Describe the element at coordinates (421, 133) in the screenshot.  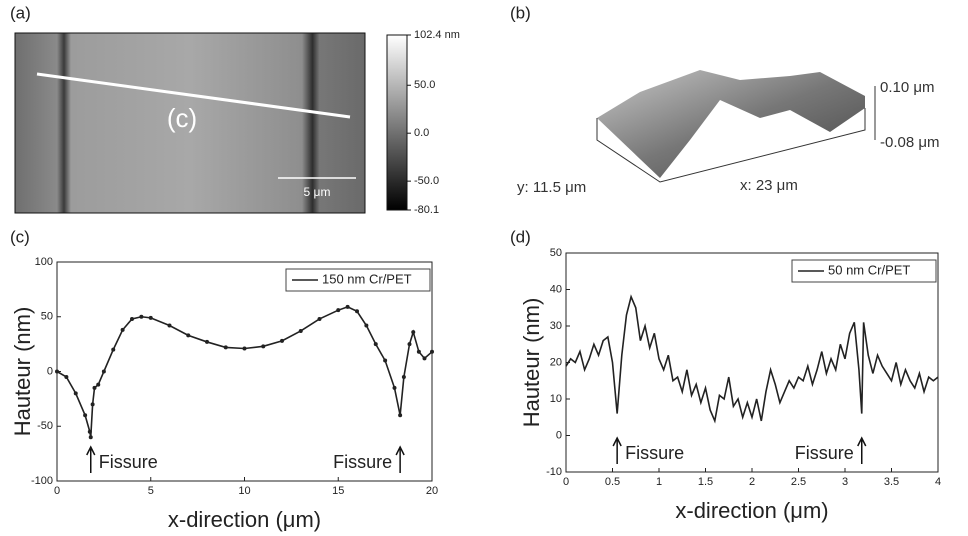
I see `colorbar-tick-label: 0.0` at that location.